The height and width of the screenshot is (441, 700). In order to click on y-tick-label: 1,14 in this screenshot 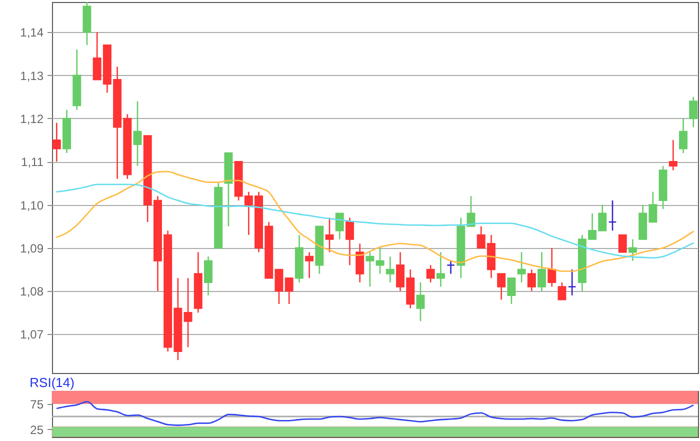, I will do `click(32, 33)`.